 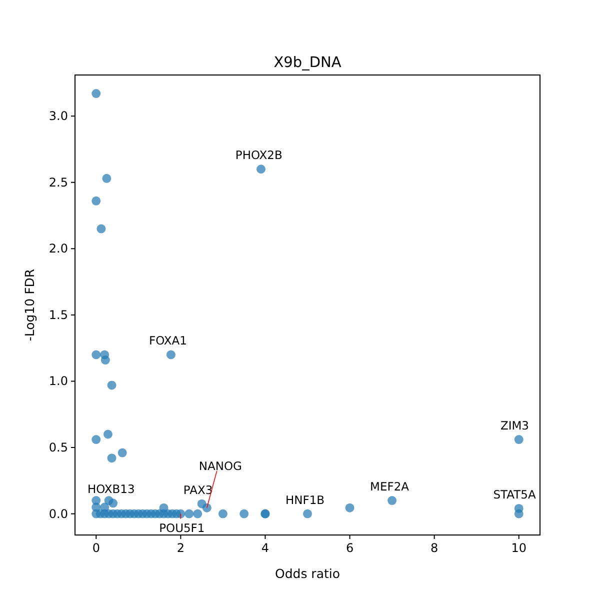 What do you see at coordinates (96, 548) in the screenshot?
I see `x-tick-label: 0` at bounding box center [96, 548].